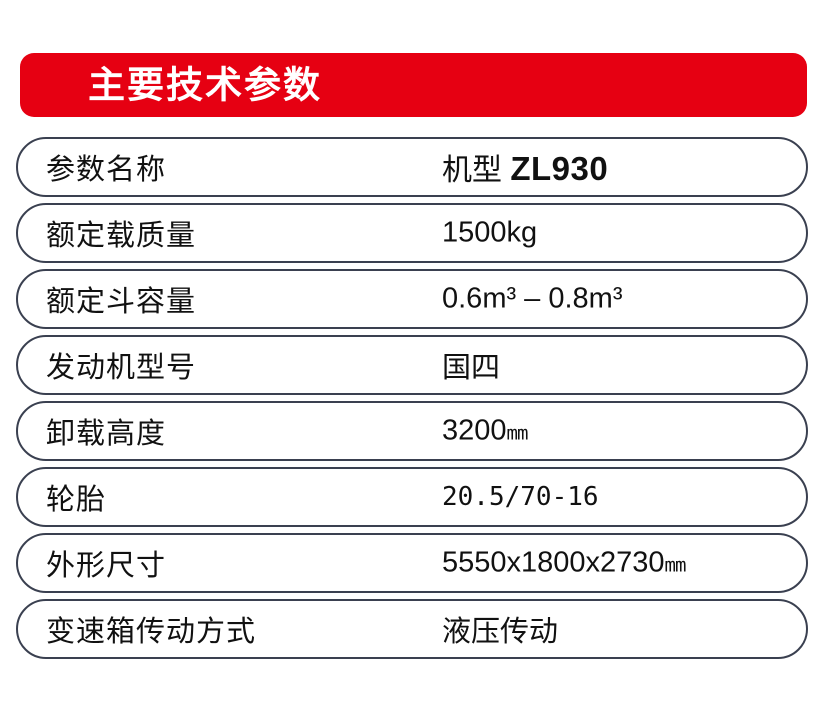  I want to click on row-value: 机型 ZL930, so click(525, 167).